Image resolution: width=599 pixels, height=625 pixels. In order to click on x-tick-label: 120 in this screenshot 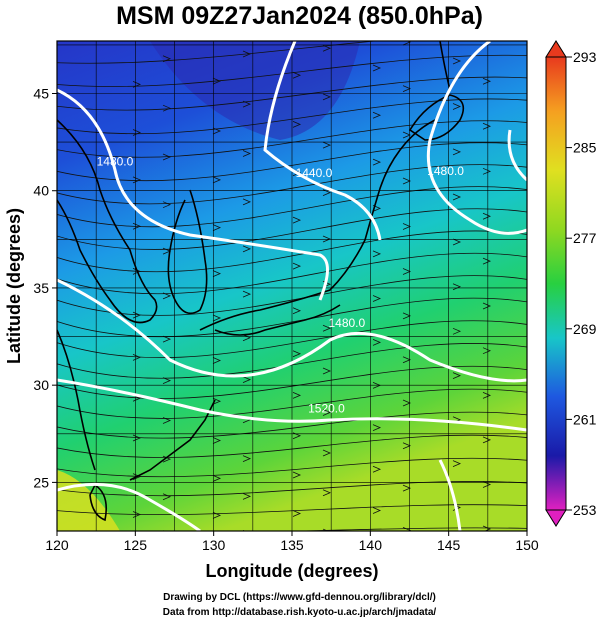, I will do `click(57, 545)`.